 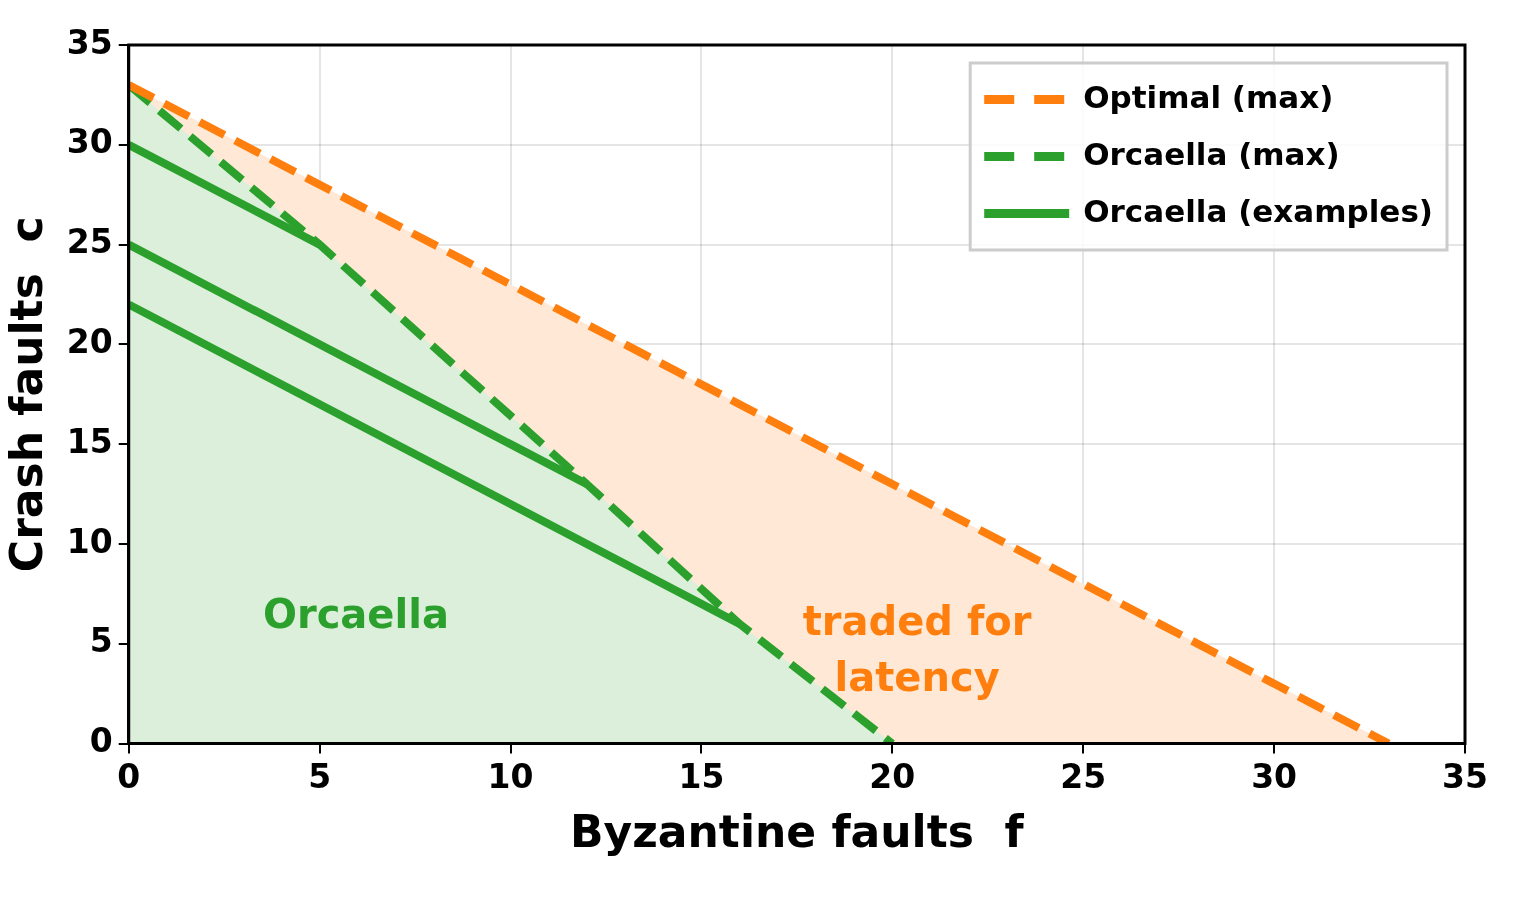 I want to click on y-axis-title: Crash faults c, so click(x=26, y=394).